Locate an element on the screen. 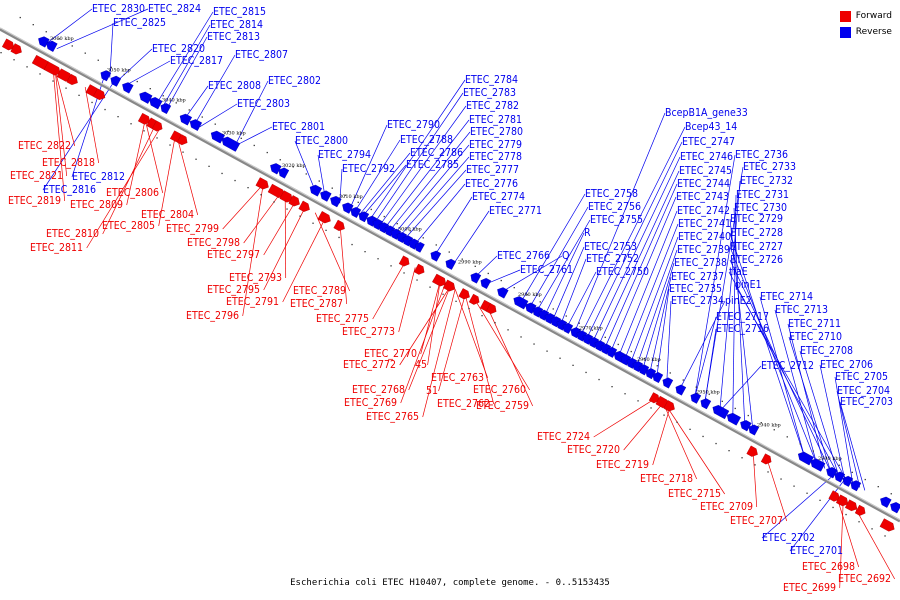  forward-gene-label: ETEC_2715 is located at coordinates (694, 494).